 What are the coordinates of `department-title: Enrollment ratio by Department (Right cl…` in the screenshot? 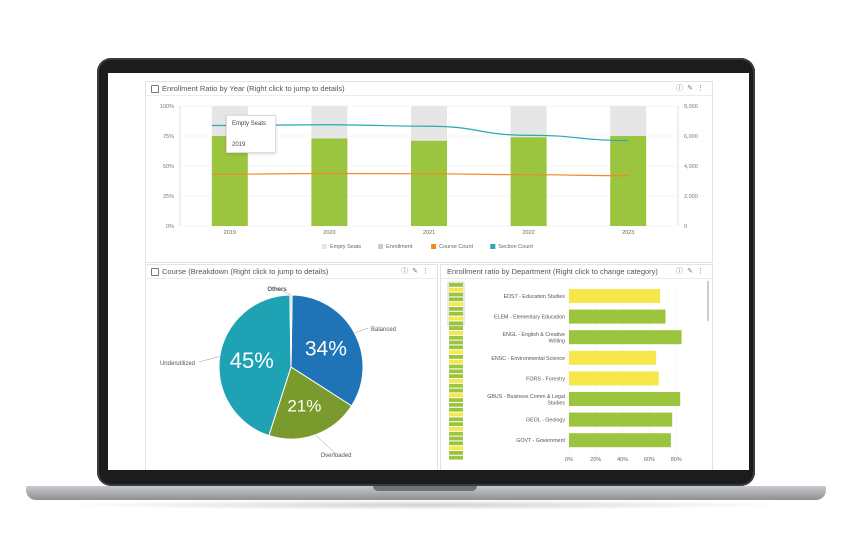 It's located at (552, 271).